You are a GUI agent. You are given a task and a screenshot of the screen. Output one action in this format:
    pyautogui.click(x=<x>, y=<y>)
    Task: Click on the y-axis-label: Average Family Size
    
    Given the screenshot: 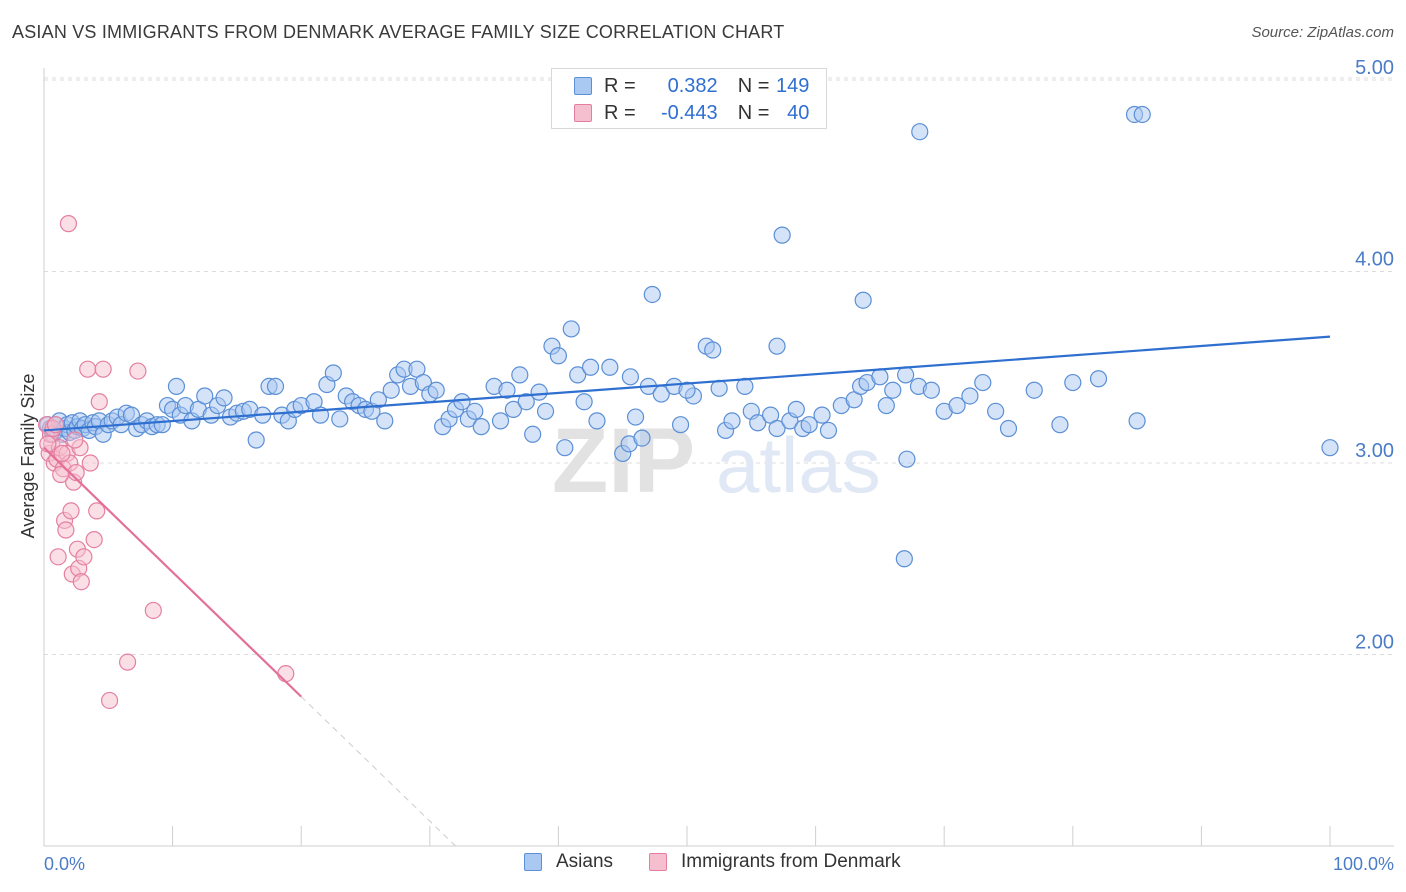 What is the action you would take?
    pyautogui.click(x=28, y=456)
    